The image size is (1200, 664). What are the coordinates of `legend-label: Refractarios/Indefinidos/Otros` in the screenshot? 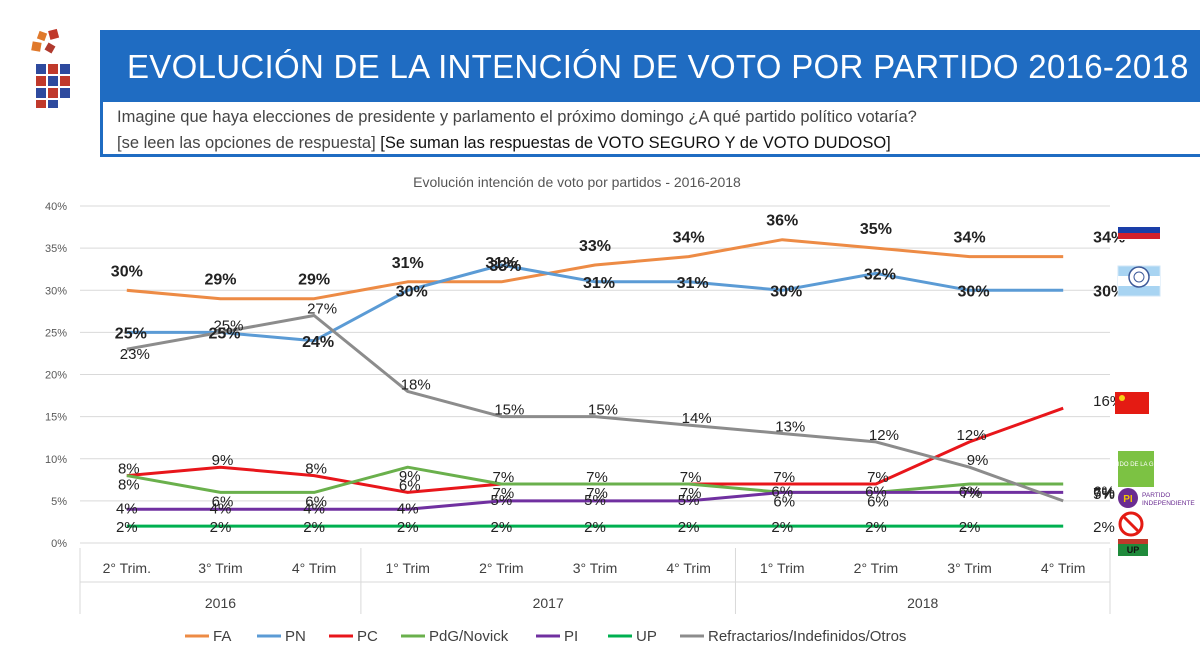 It's located at (807, 636).